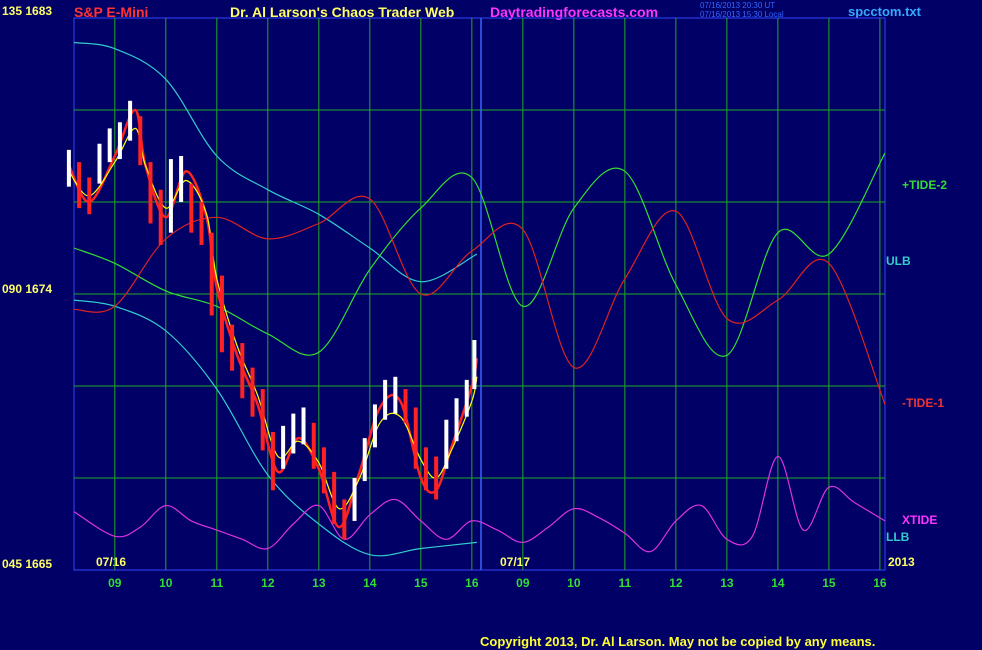  Describe the element at coordinates (111, 562) in the screenshot. I see `date-label-day1: 07/16` at that location.